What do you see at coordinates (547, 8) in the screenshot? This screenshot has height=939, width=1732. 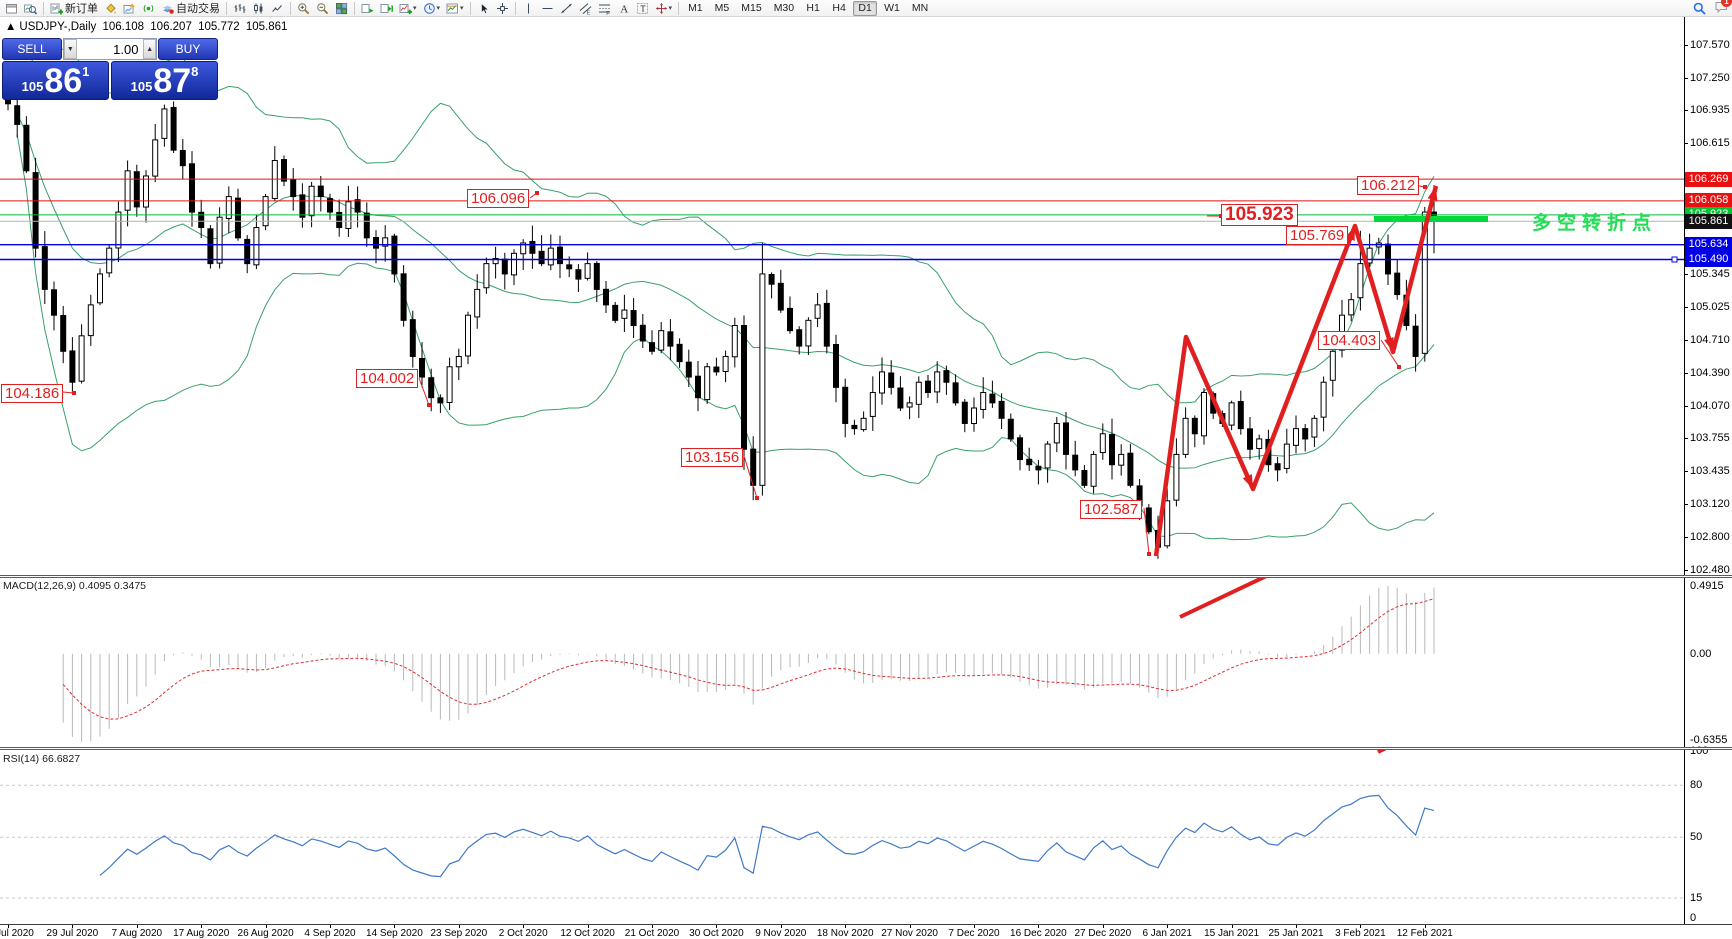 I see `horizontal-line-icon` at bounding box center [547, 8].